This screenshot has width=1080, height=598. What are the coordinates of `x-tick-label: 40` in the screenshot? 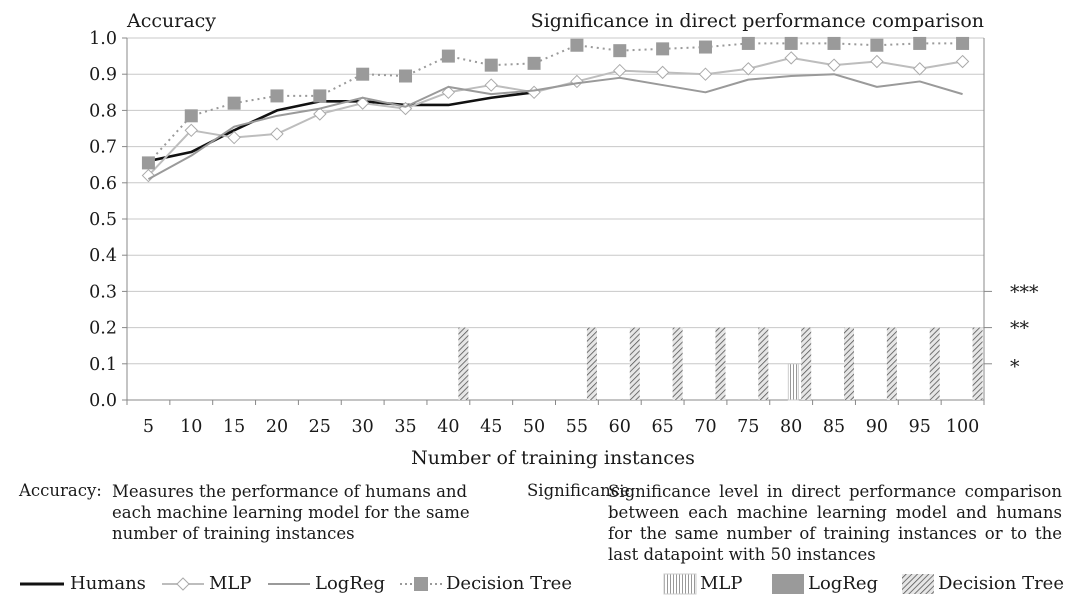 It's located at (448, 427).